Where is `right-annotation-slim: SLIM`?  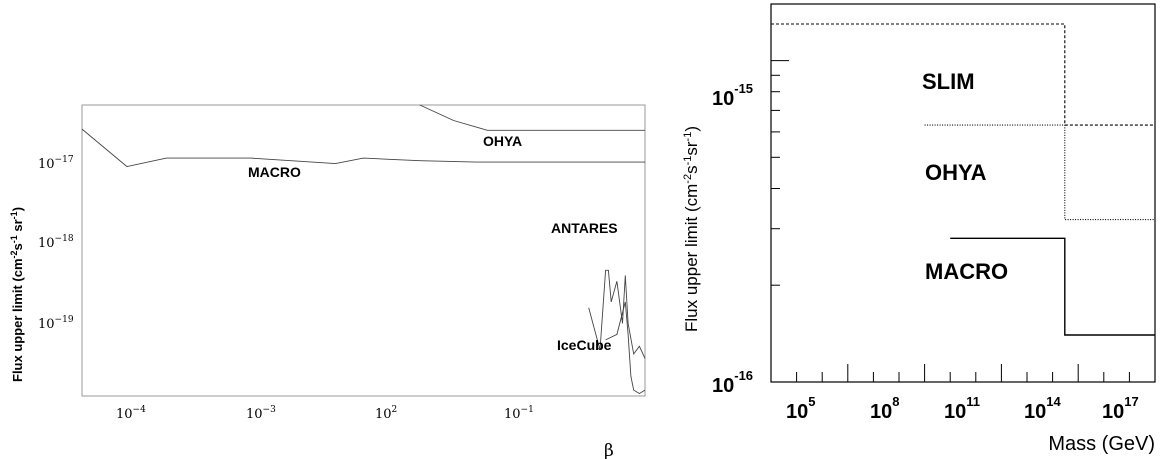 right-annotation-slim: SLIM is located at coordinates (948, 81).